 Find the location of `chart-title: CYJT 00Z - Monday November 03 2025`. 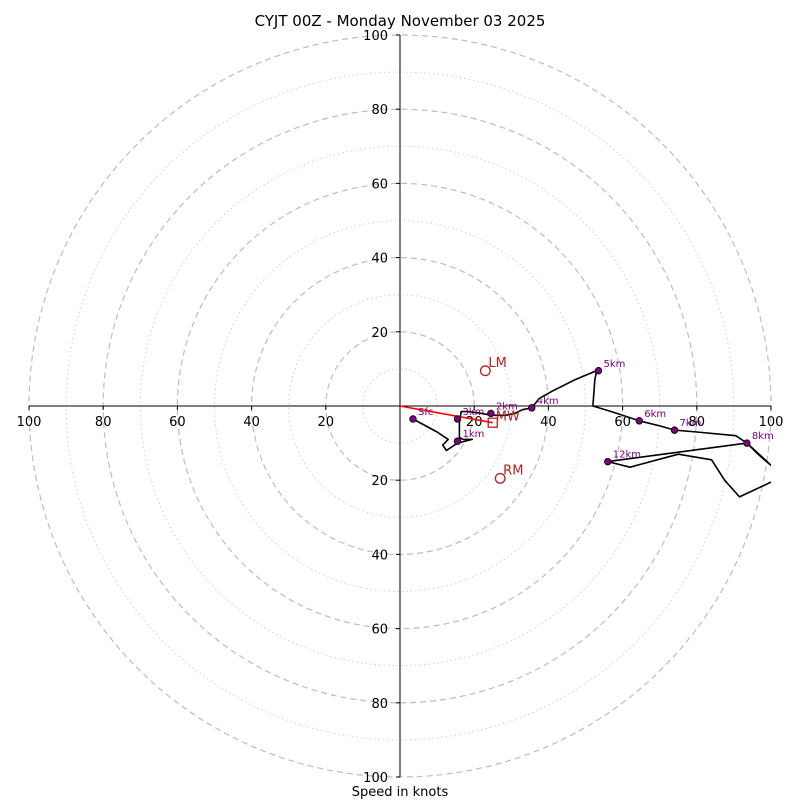

chart-title: CYJT 00Z - Monday November 03 2025 is located at coordinates (400, 21).